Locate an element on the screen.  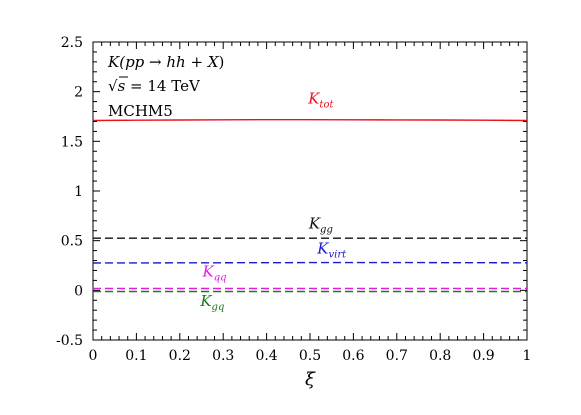
series-line-tot is located at coordinates (310, 120).